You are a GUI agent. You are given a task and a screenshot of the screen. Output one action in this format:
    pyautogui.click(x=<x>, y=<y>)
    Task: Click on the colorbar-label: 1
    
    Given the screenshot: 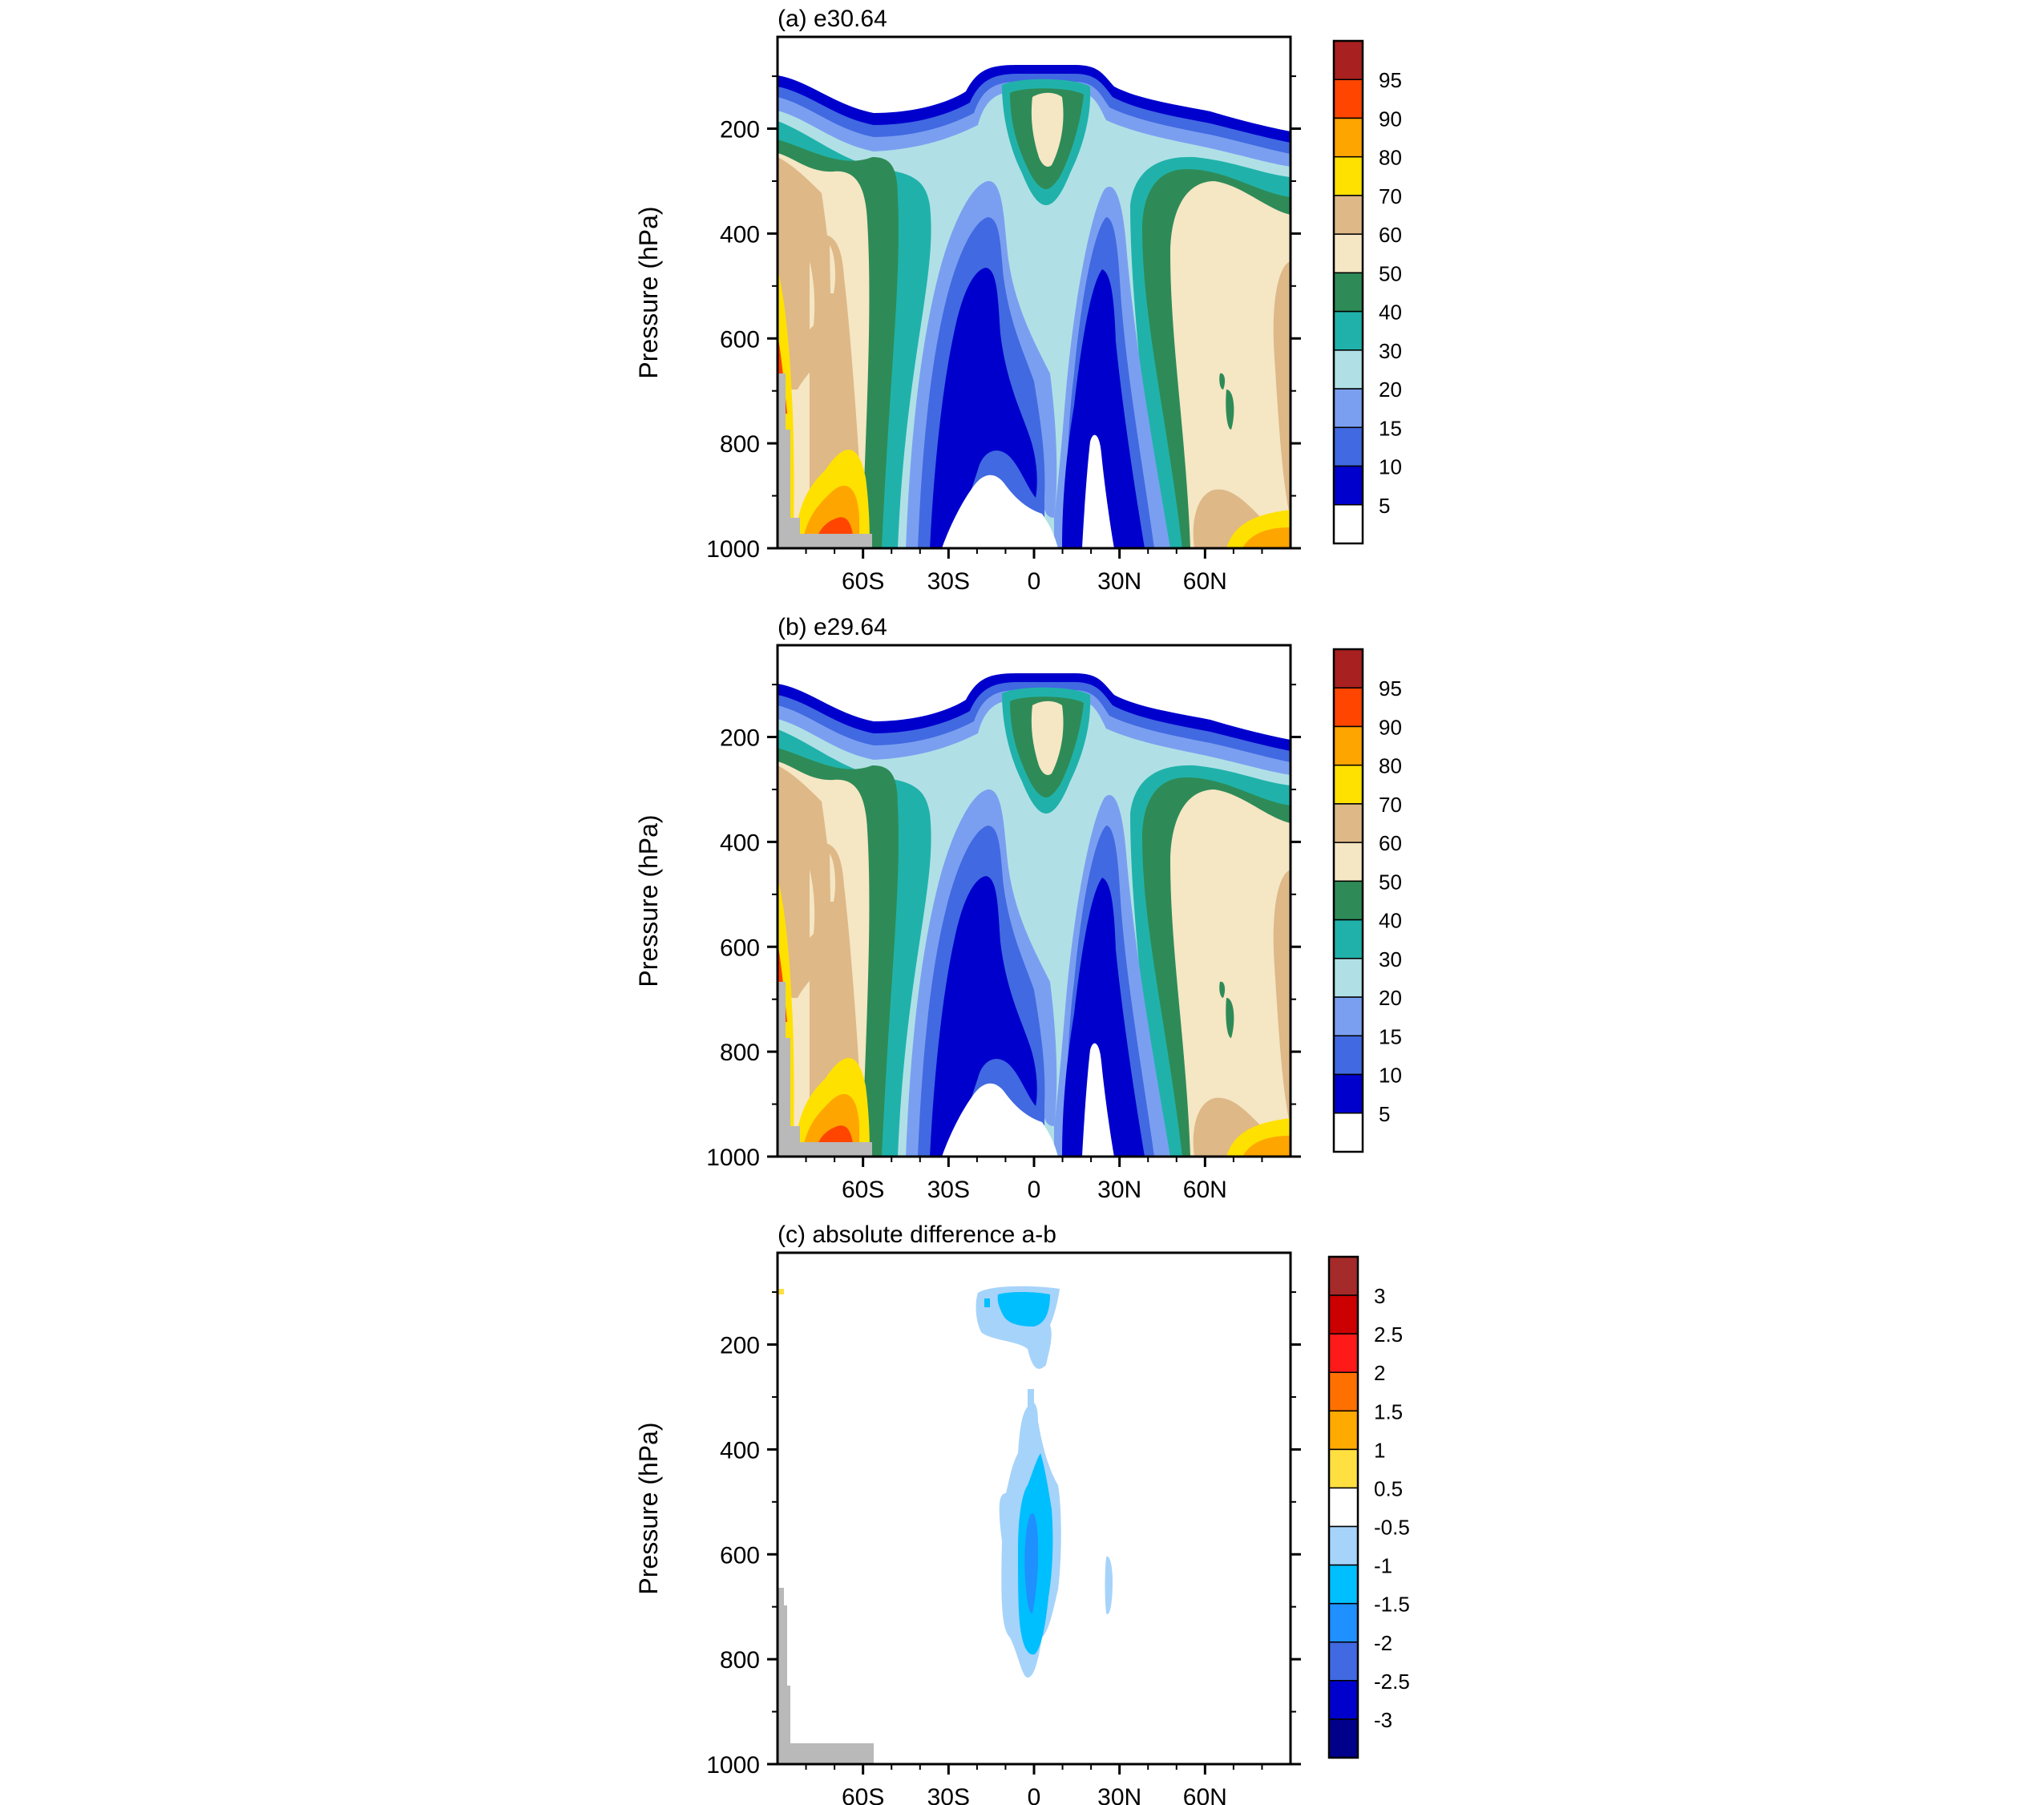 What is the action you would take?
    pyautogui.click(x=1379, y=1450)
    